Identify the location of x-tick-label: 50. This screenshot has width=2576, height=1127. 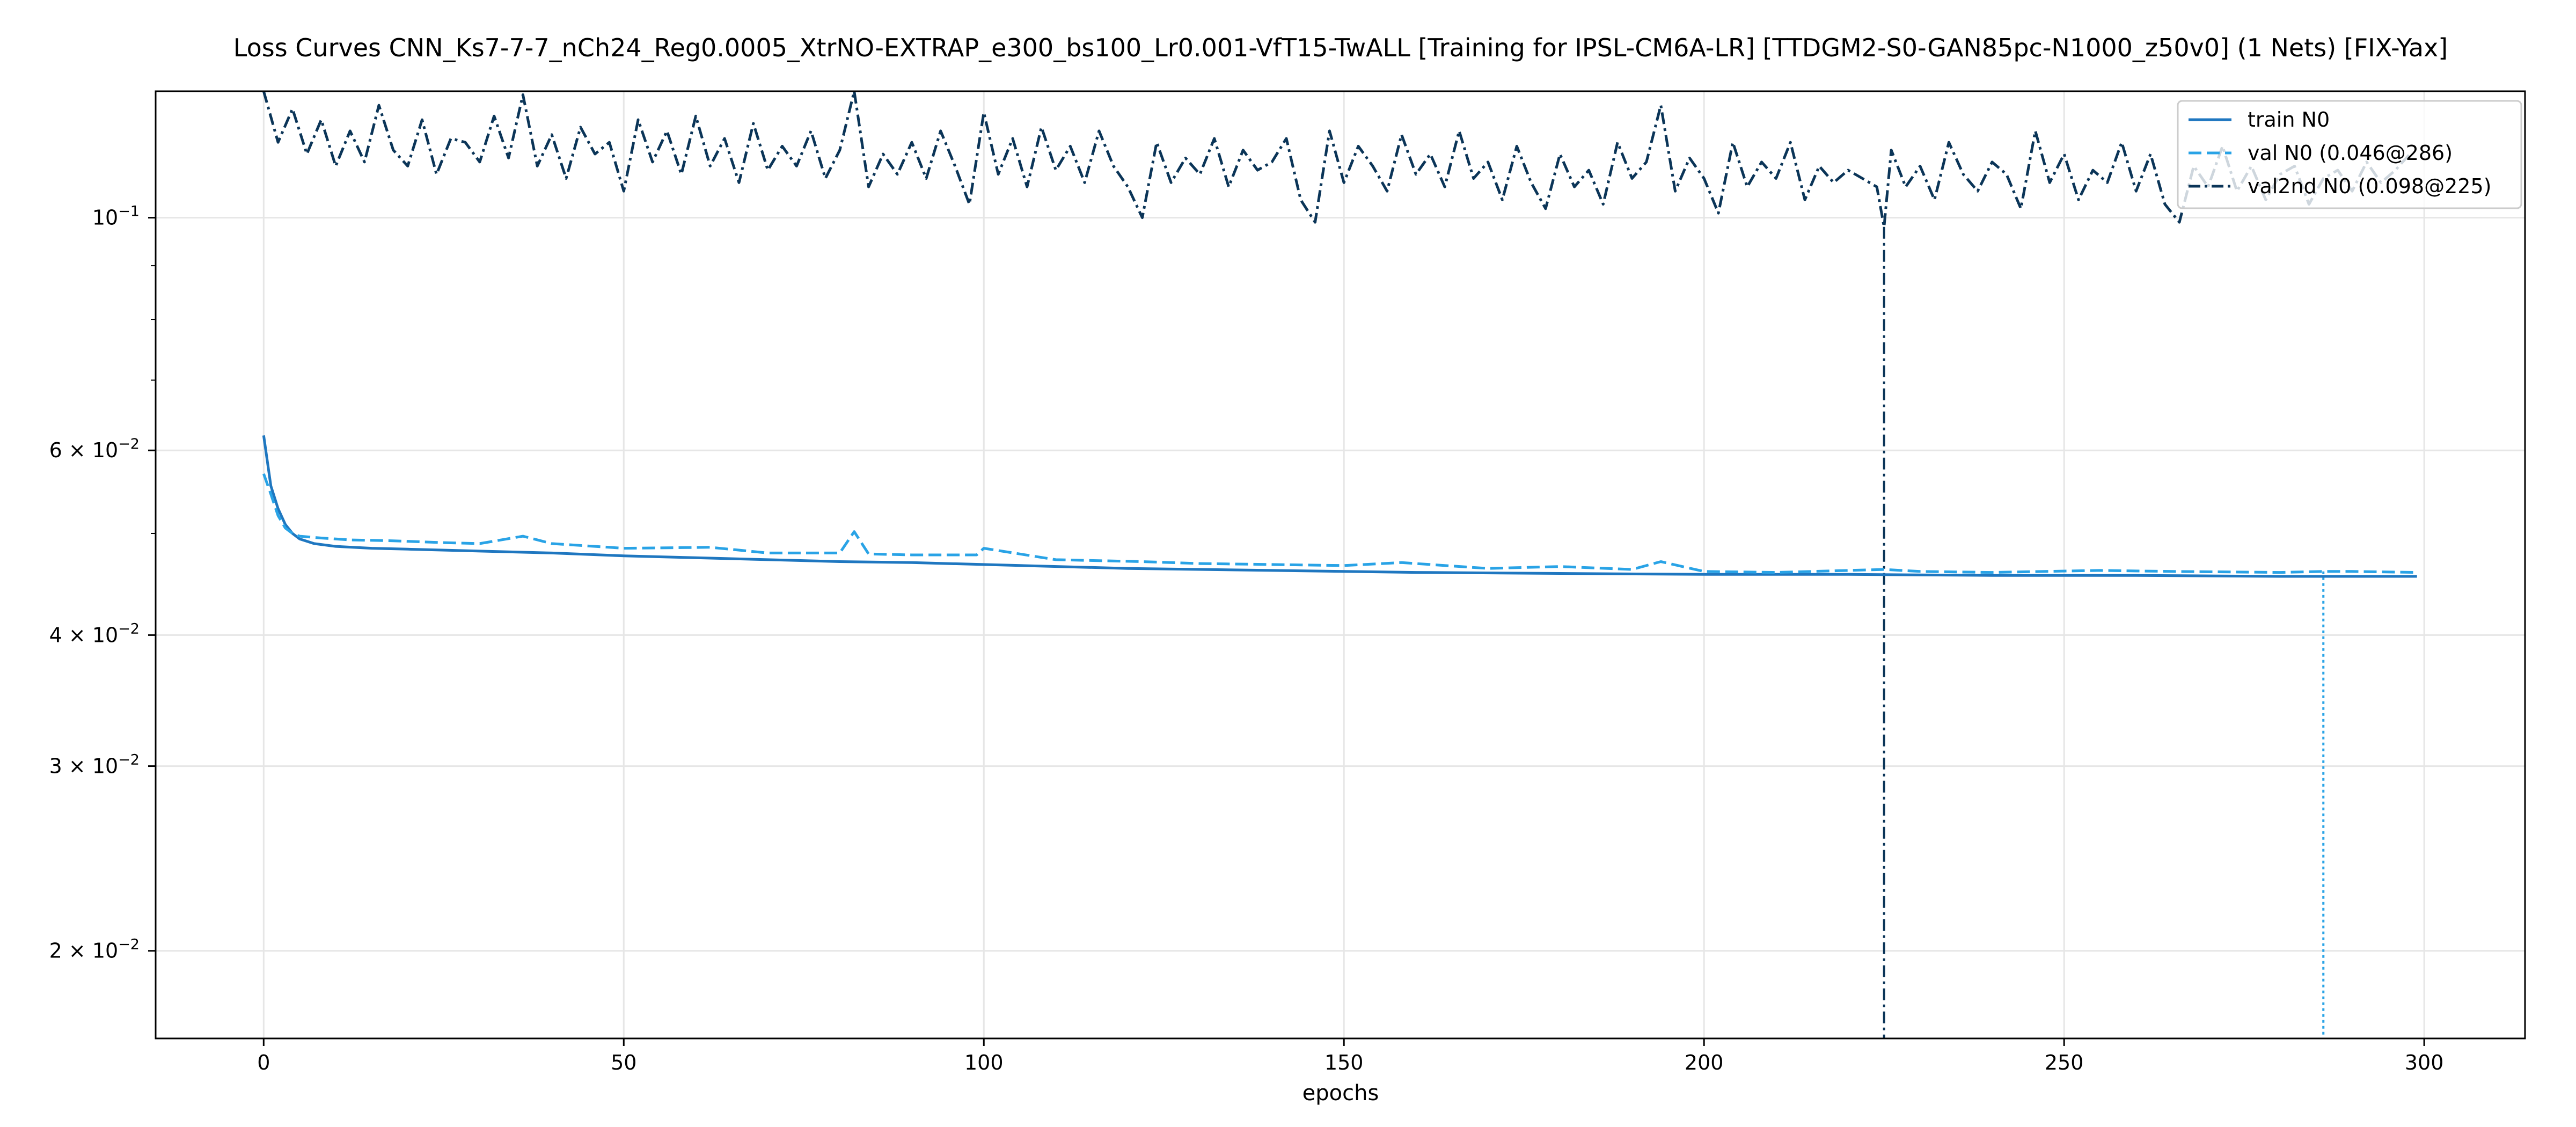
(623, 1062).